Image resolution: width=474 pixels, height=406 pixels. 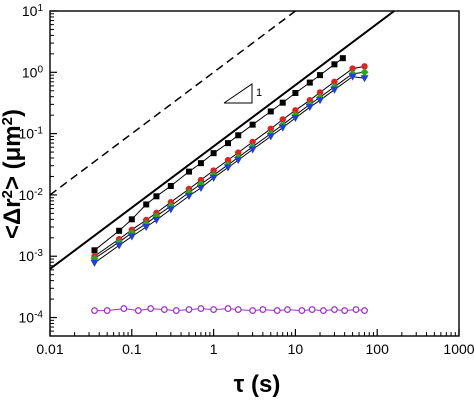 What do you see at coordinates (38, 170) in the screenshot?
I see `y-axis: 10⁻⁴ 10⁻³ 10⁻² 10⁻¹ 10⁰ 10¹` at bounding box center [38, 170].